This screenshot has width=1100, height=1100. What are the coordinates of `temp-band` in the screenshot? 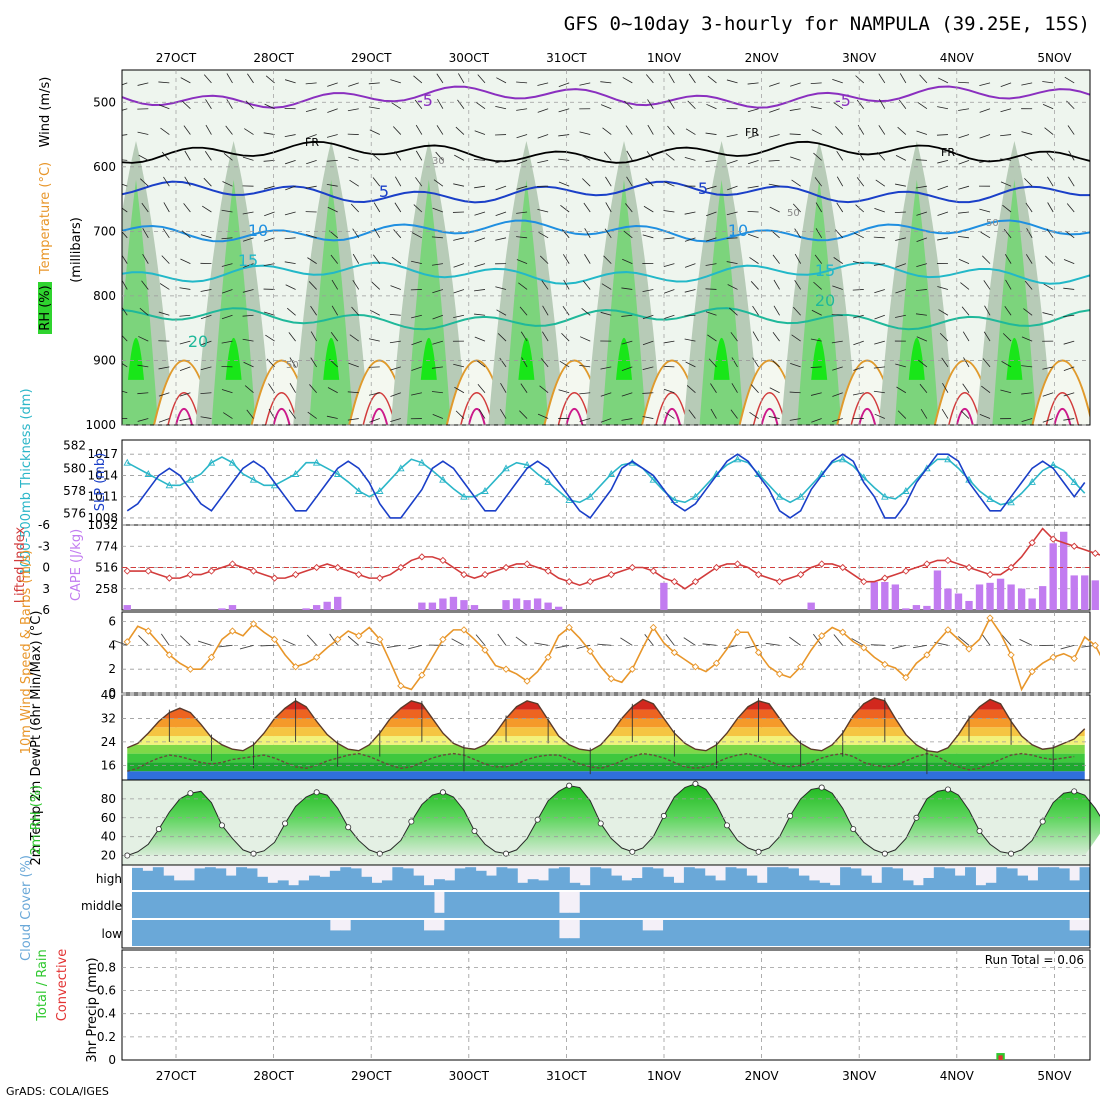 It's located at (606, 767).